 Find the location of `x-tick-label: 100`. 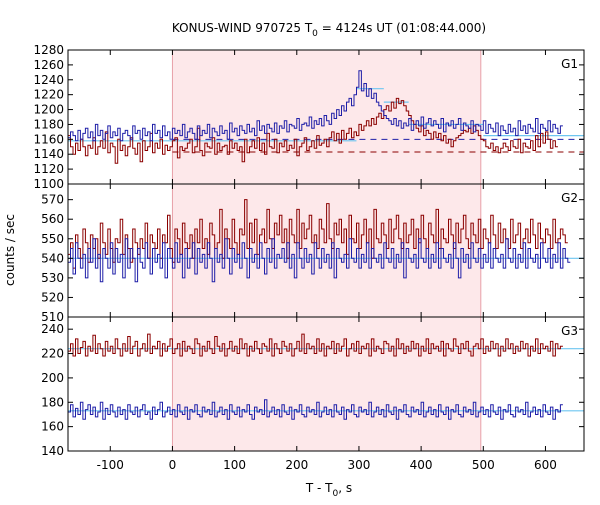

x-tick-label: 100 is located at coordinates (234, 465).